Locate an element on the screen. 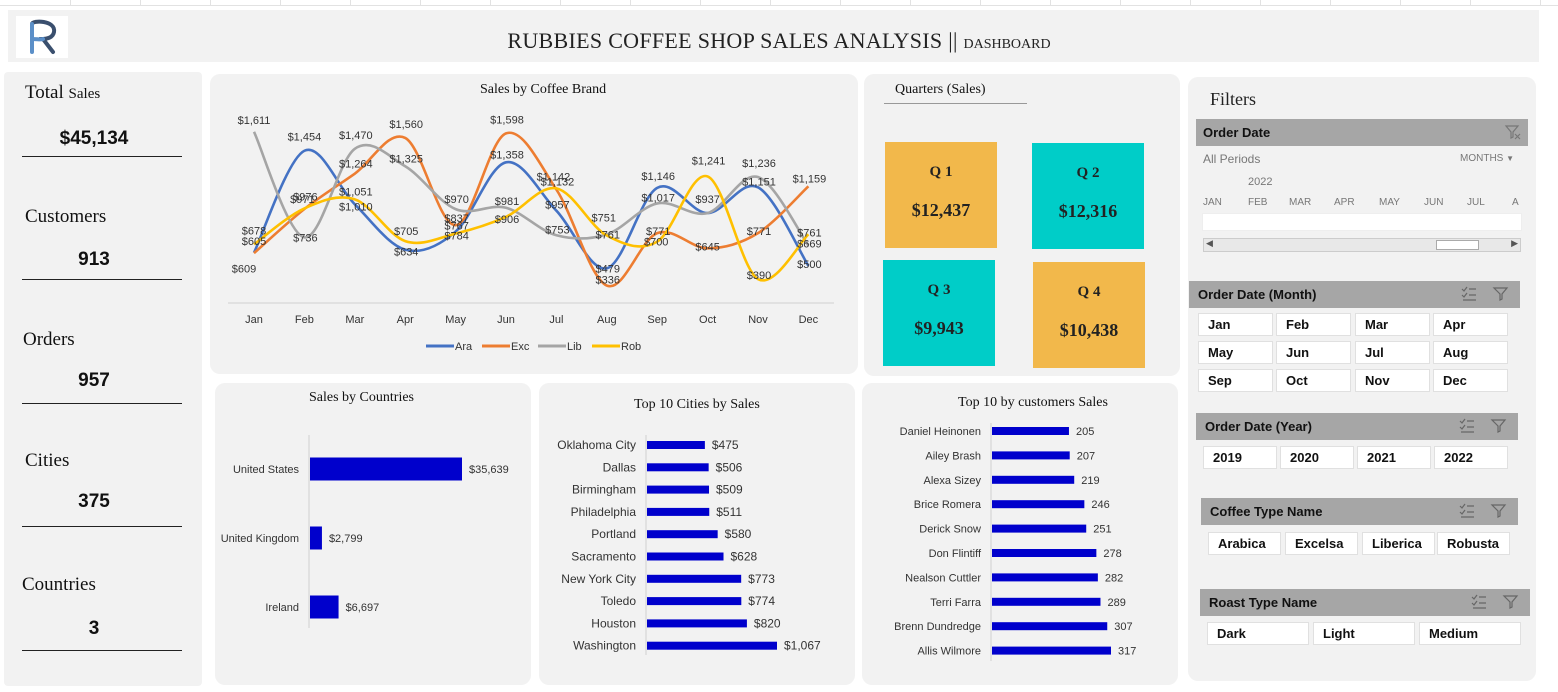 This screenshot has height=692, width=1558. slicer-button: Light is located at coordinates (1364, 633).